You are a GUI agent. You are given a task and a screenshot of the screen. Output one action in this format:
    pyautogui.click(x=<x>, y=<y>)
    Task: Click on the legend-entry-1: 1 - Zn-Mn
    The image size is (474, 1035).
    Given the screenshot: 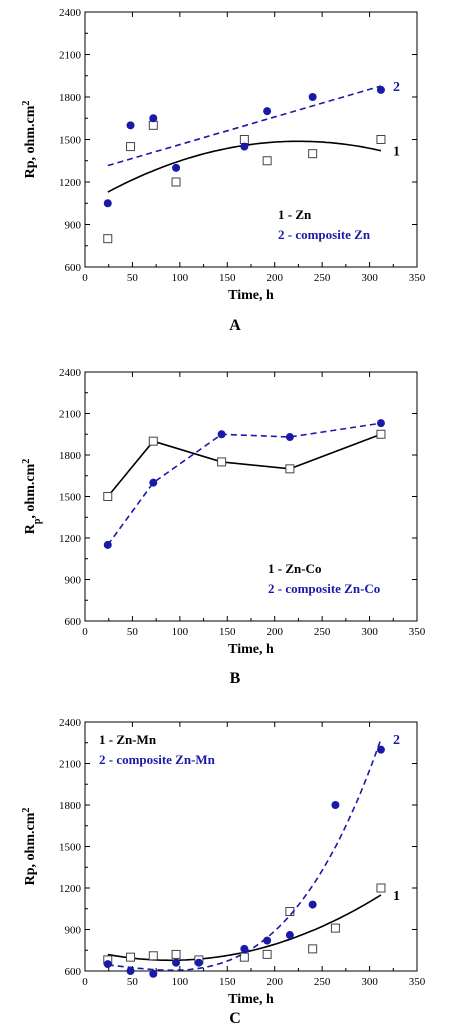 What is the action you would take?
    pyautogui.click(x=128, y=739)
    